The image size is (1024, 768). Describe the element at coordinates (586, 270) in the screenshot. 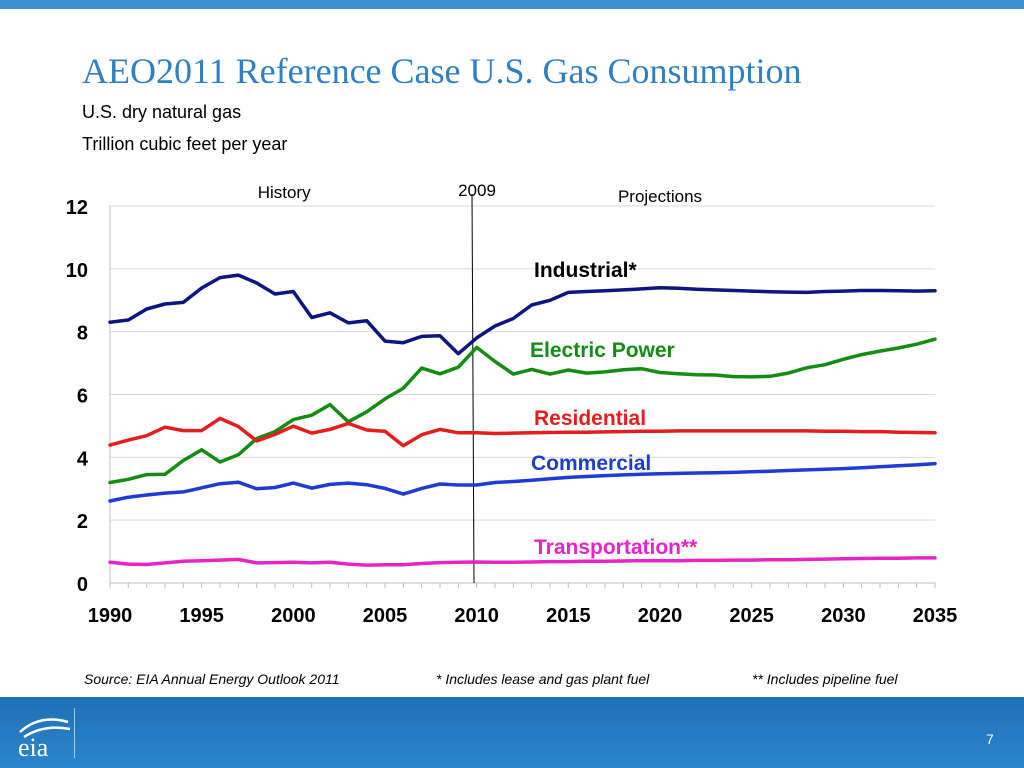

I see `series-label-industrial: Industrial*` at that location.